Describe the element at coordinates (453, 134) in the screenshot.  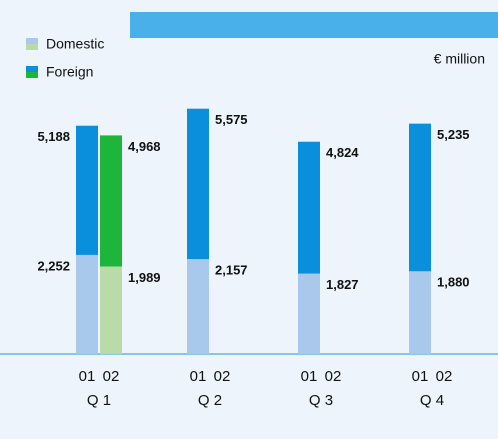
I see `total-label: 5,235` at that location.